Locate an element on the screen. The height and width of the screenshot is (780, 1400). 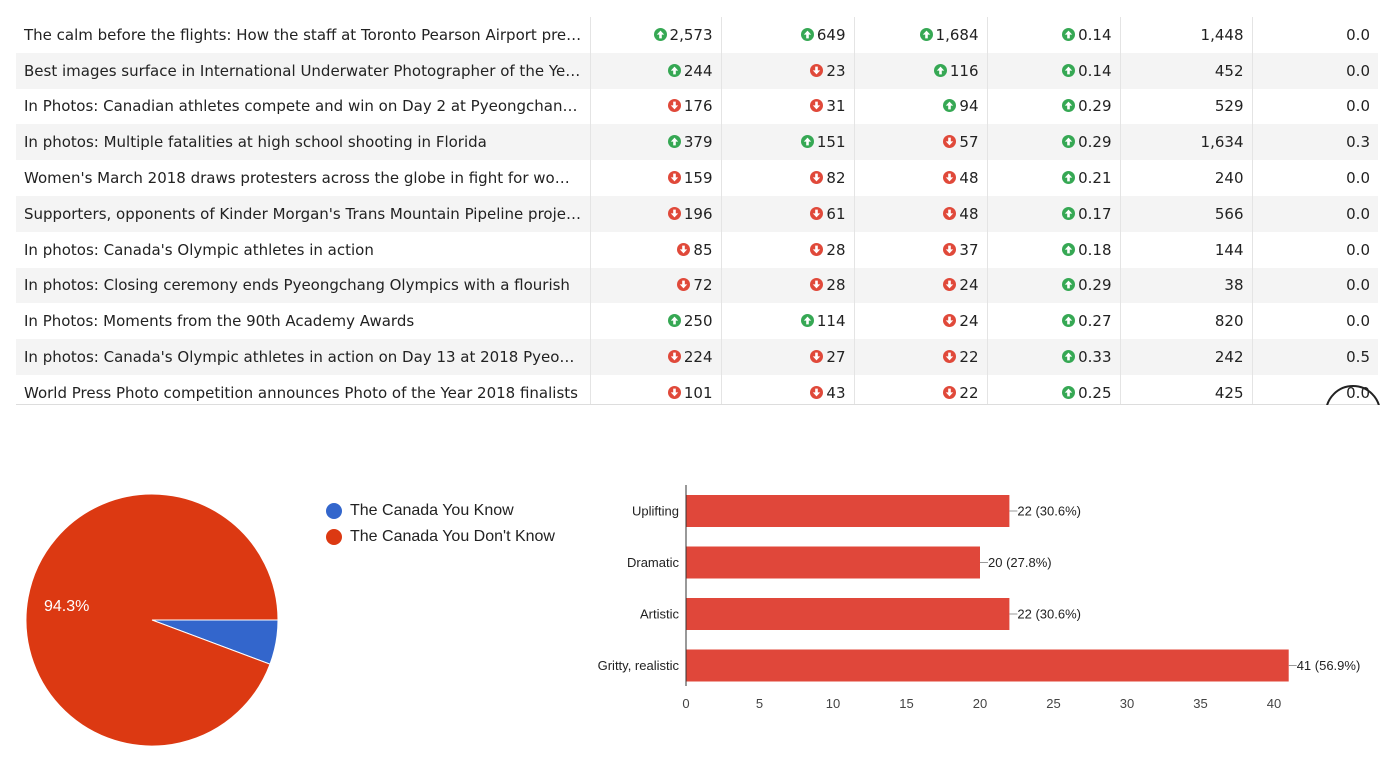
metric-value: 0.3 is located at coordinates (1315, 142).